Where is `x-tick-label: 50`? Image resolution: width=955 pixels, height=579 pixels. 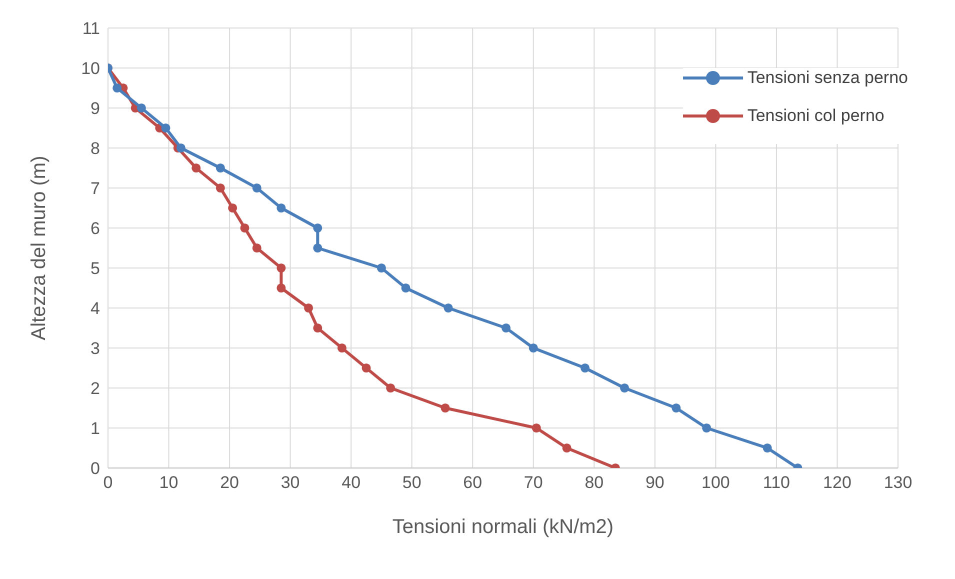 x-tick-label: 50 is located at coordinates (412, 482).